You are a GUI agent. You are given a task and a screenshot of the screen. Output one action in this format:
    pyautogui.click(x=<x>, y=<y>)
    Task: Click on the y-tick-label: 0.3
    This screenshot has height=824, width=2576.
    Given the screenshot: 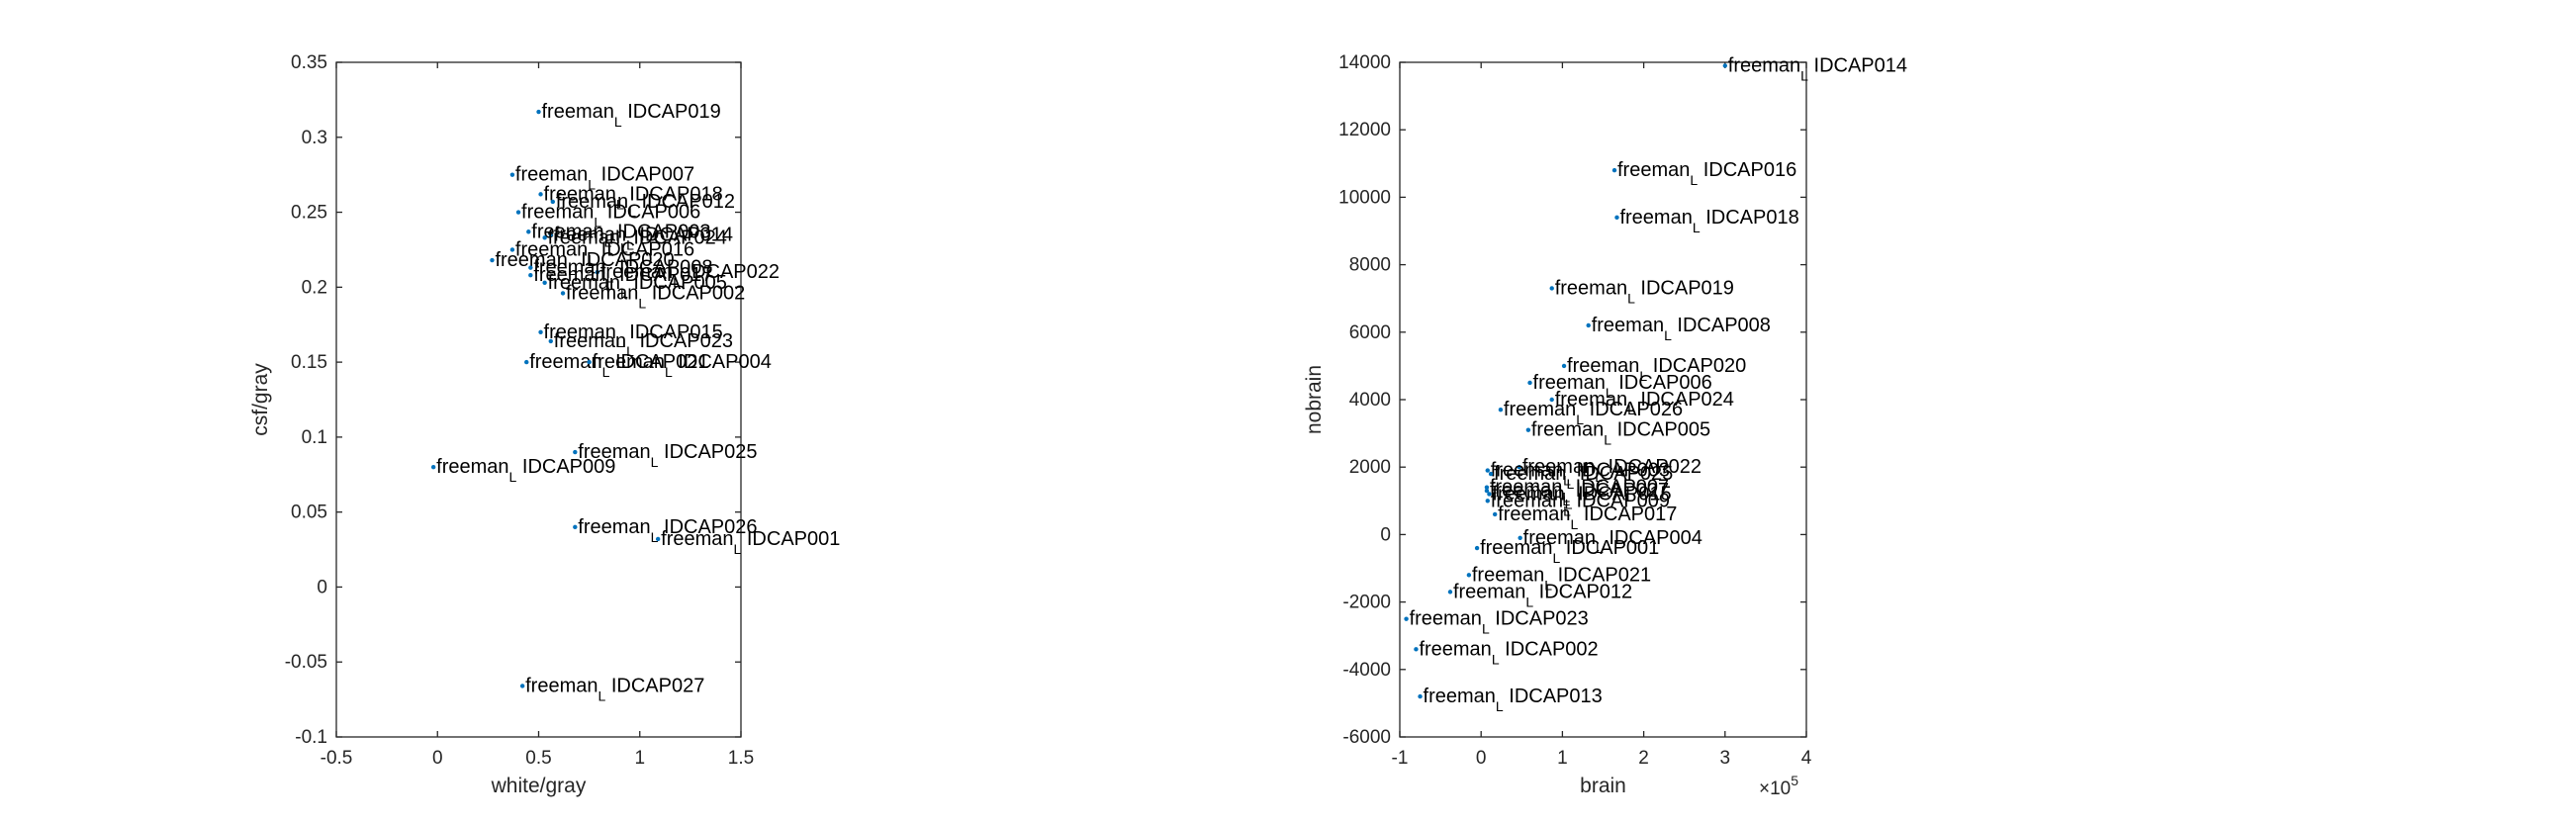 What is the action you would take?
    pyautogui.click(x=314, y=138)
    